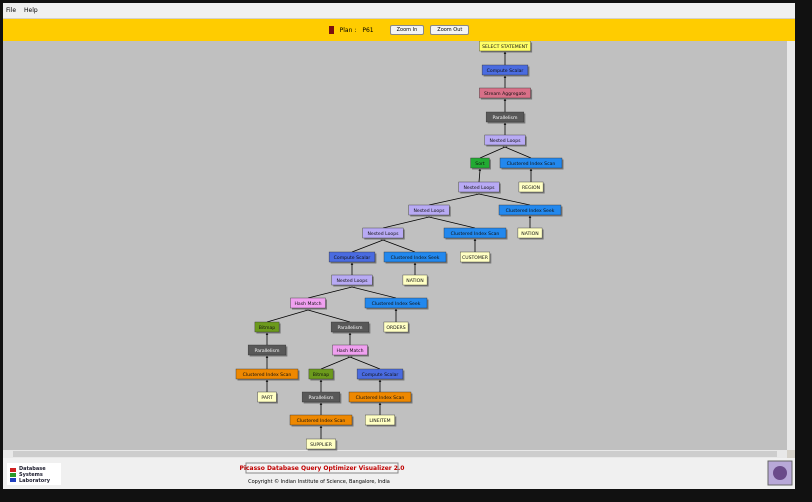 The height and width of the screenshot is (502, 812). Describe the element at coordinates (331, 30) in the screenshot. I see `plan-swatch` at that location.